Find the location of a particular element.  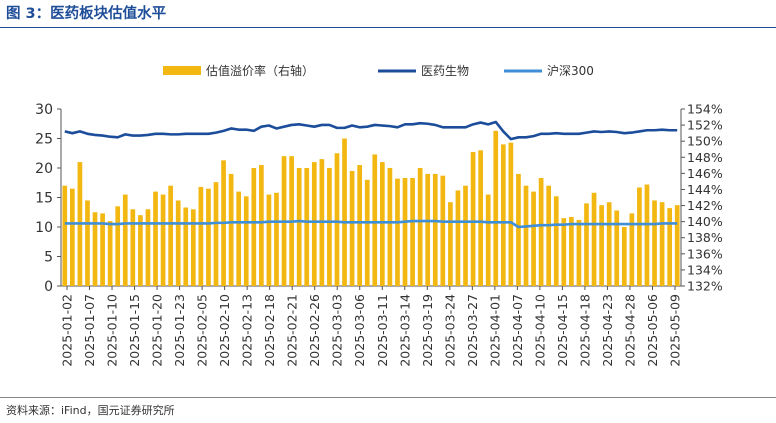

source-divider is located at coordinates (388, 397).